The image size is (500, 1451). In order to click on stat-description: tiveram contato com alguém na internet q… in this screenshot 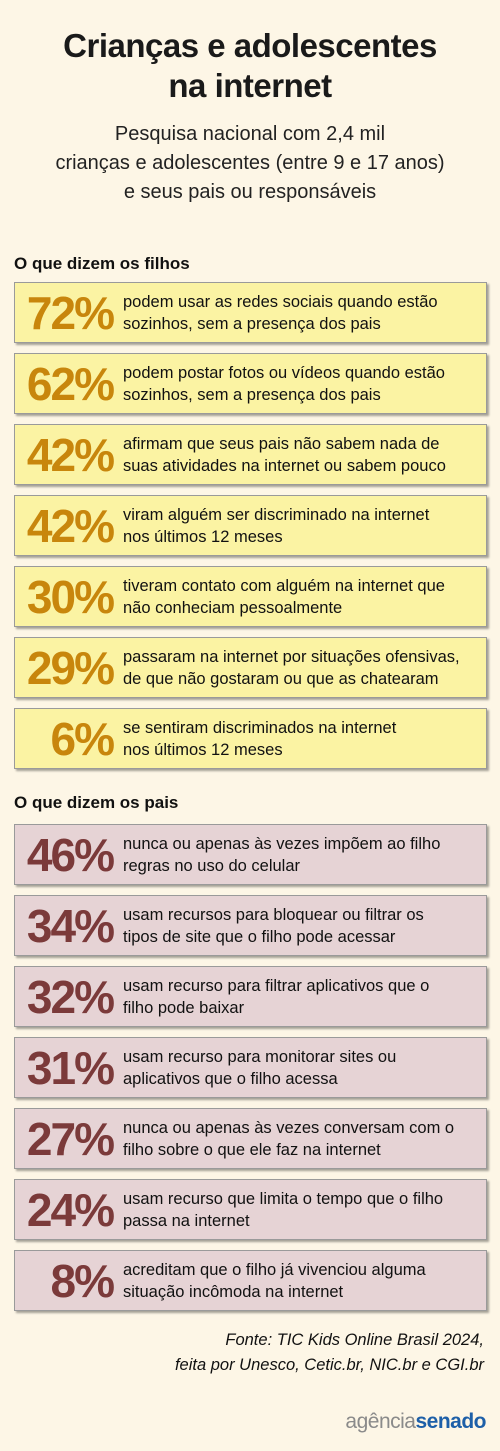, I will do `click(285, 597)`.